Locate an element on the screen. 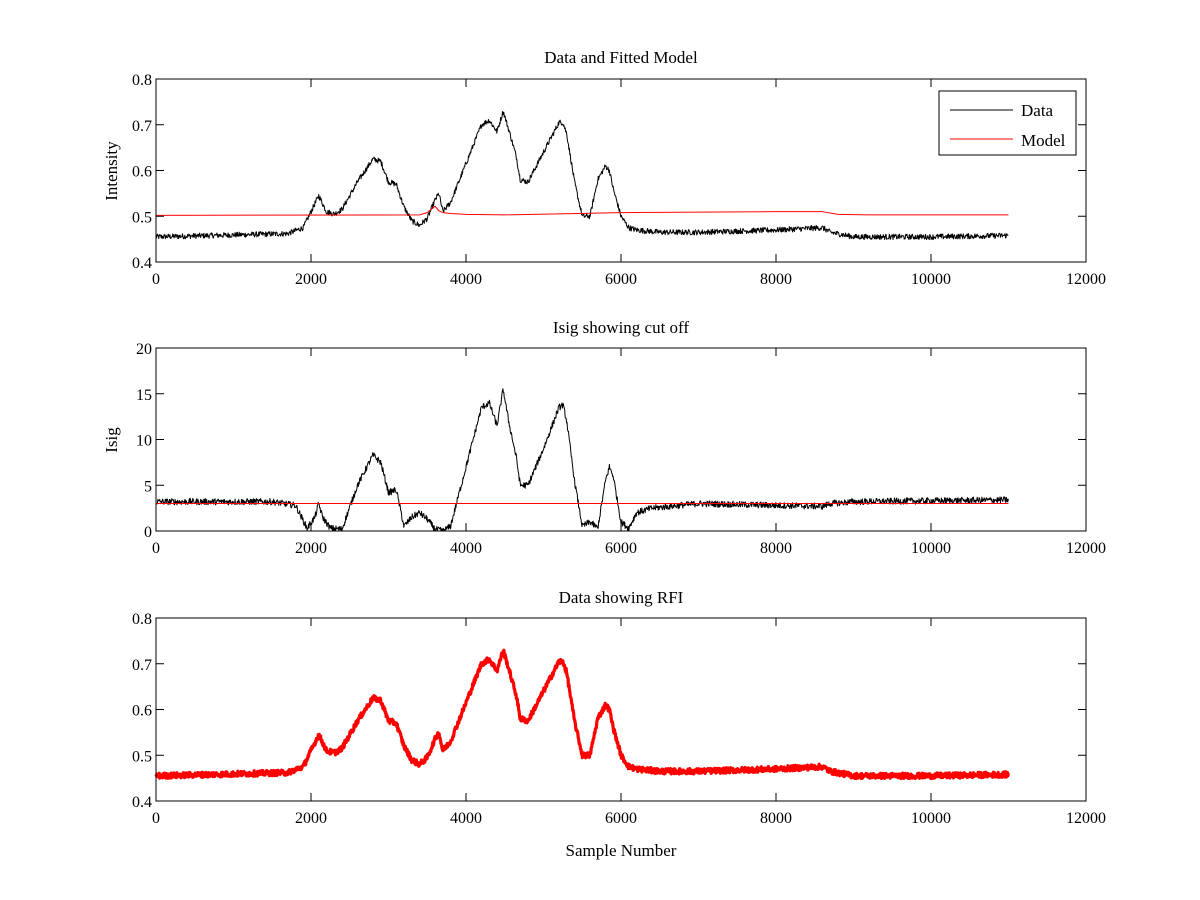 Image resolution: width=1200 pixels, height=900 pixels. panel3-title: Data showing RFI is located at coordinates (621, 597).